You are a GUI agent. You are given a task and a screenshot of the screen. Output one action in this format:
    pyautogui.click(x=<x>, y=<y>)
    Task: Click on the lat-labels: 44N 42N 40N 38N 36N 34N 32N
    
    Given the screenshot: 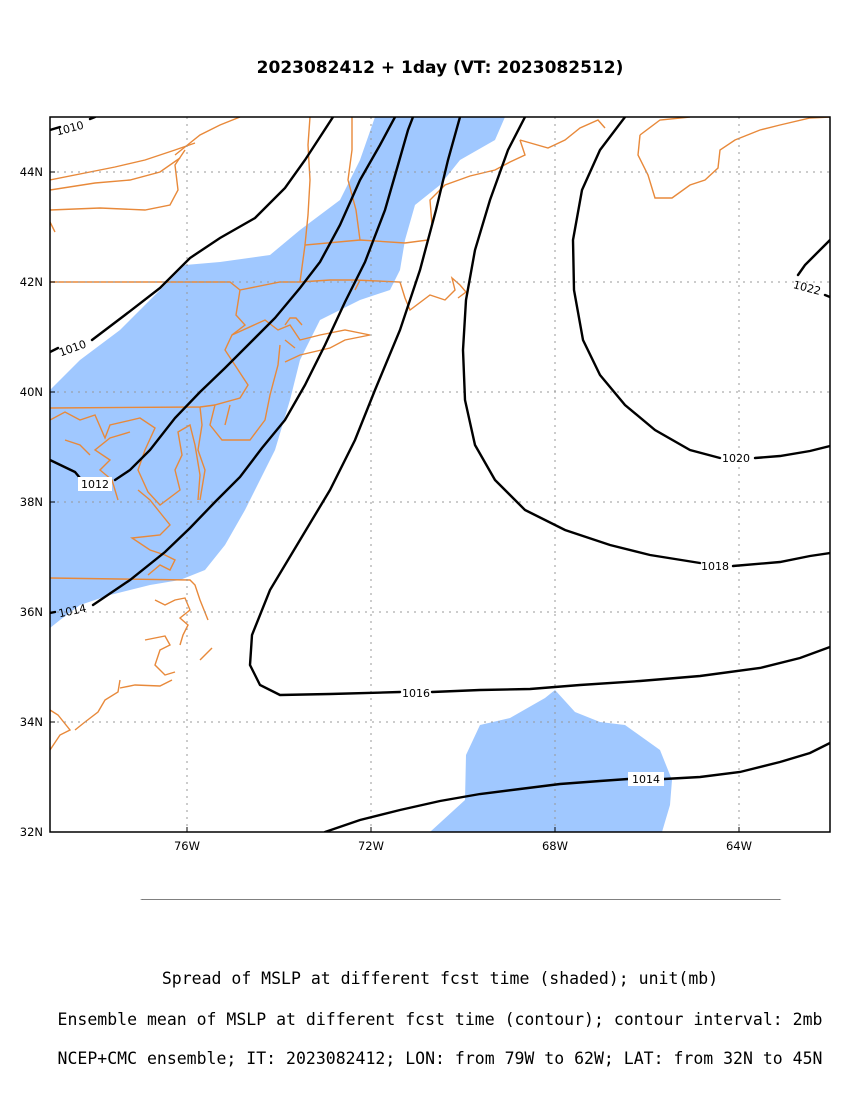 What is the action you would take?
    pyautogui.click(x=31, y=502)
    